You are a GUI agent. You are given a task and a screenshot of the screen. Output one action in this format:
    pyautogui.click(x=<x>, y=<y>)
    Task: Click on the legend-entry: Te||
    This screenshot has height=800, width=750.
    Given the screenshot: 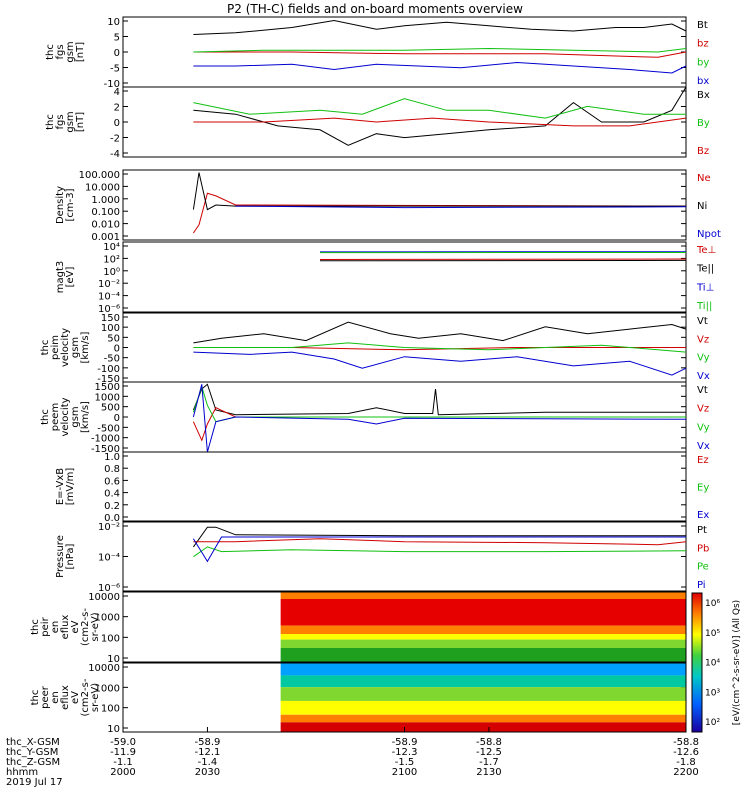 What is the action you would take?
    pyautogui.click(x=705, y=269)
    